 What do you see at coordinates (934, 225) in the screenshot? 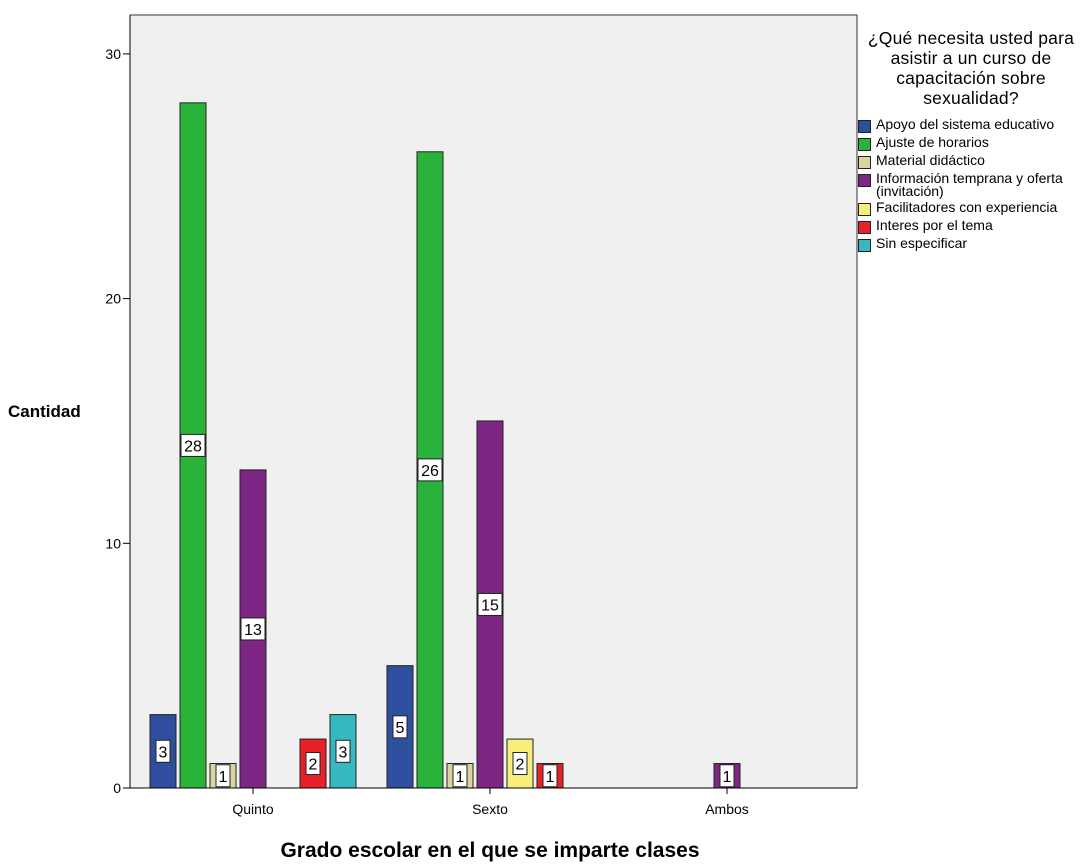
I see `legend-label: Interes por el tema` at bounding box center [934, 225].